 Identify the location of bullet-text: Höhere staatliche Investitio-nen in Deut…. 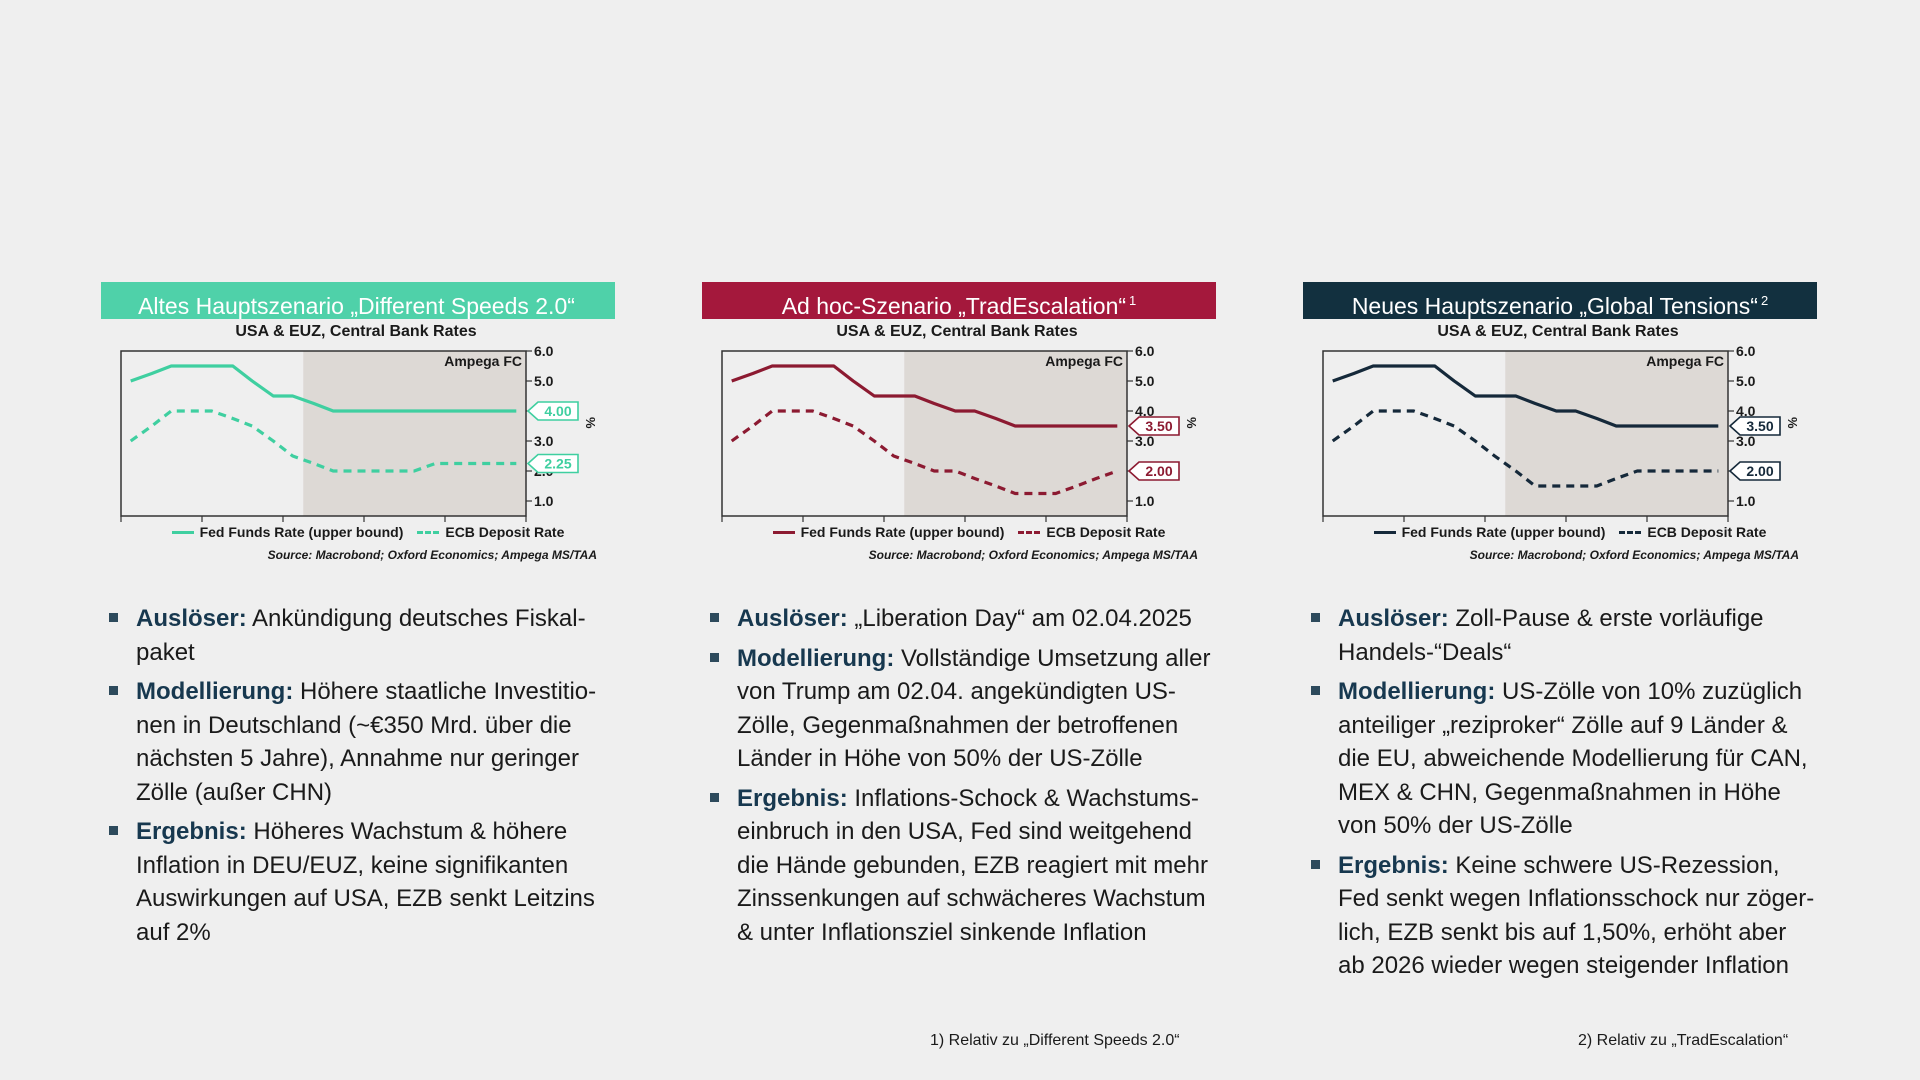
(366, 742).